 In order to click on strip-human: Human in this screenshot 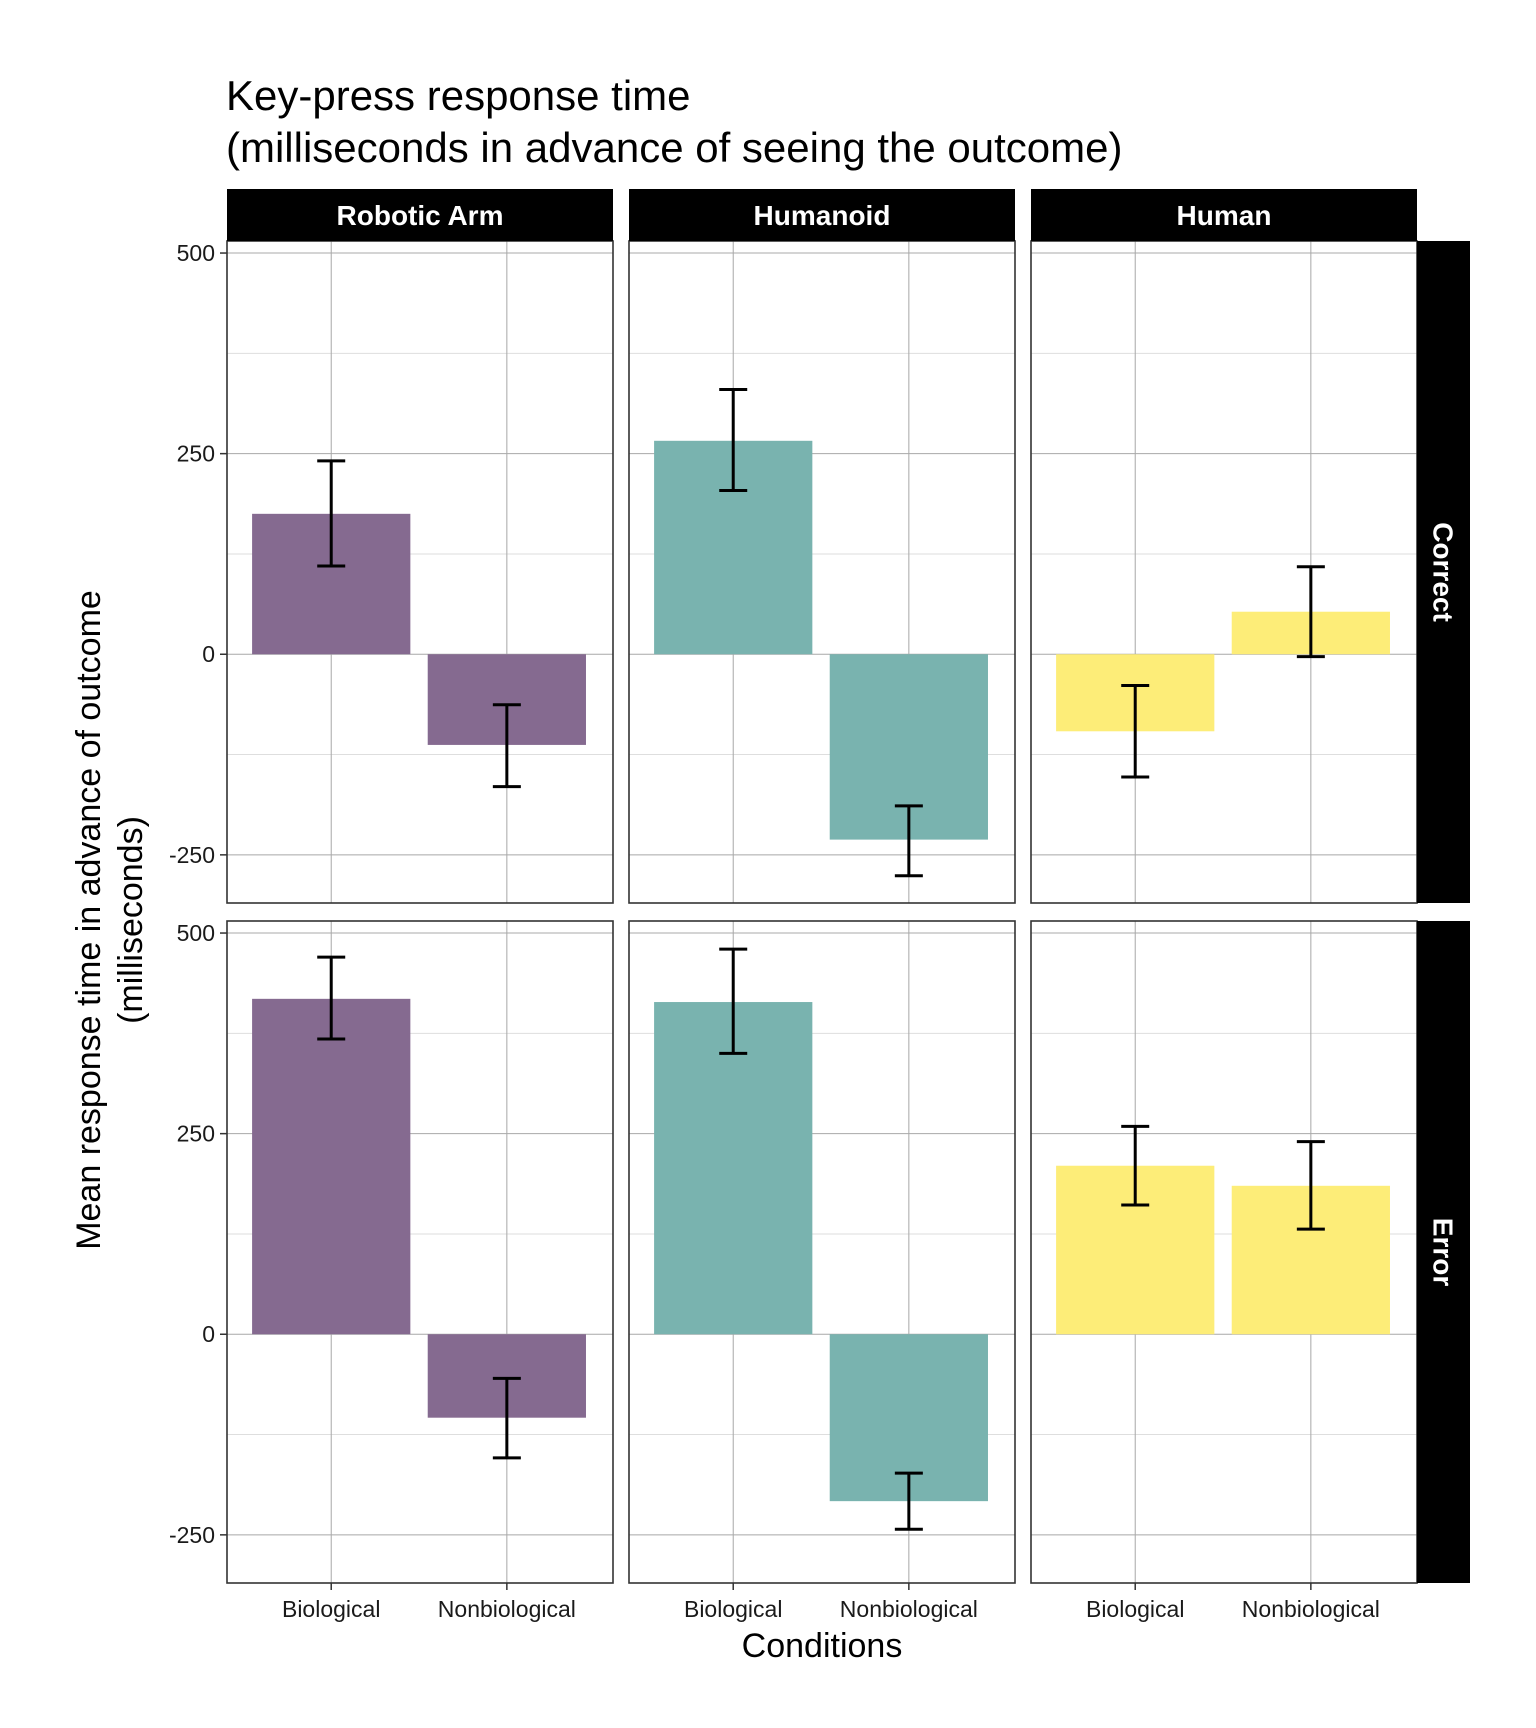, I will do `click(1224, 215)`.